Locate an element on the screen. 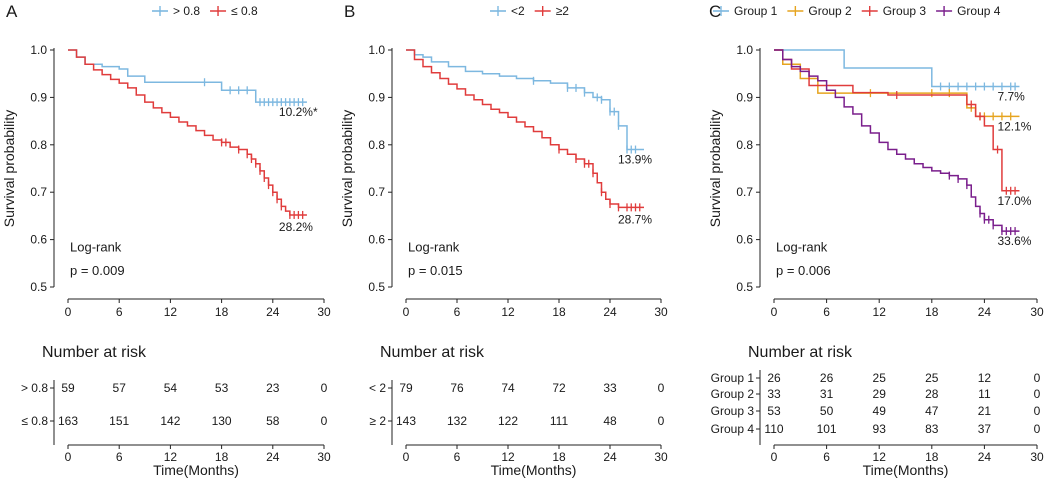 The height and width of the screenshot is (483, 1052). x-tick-label: 12 is located at coordinates (880, 312).